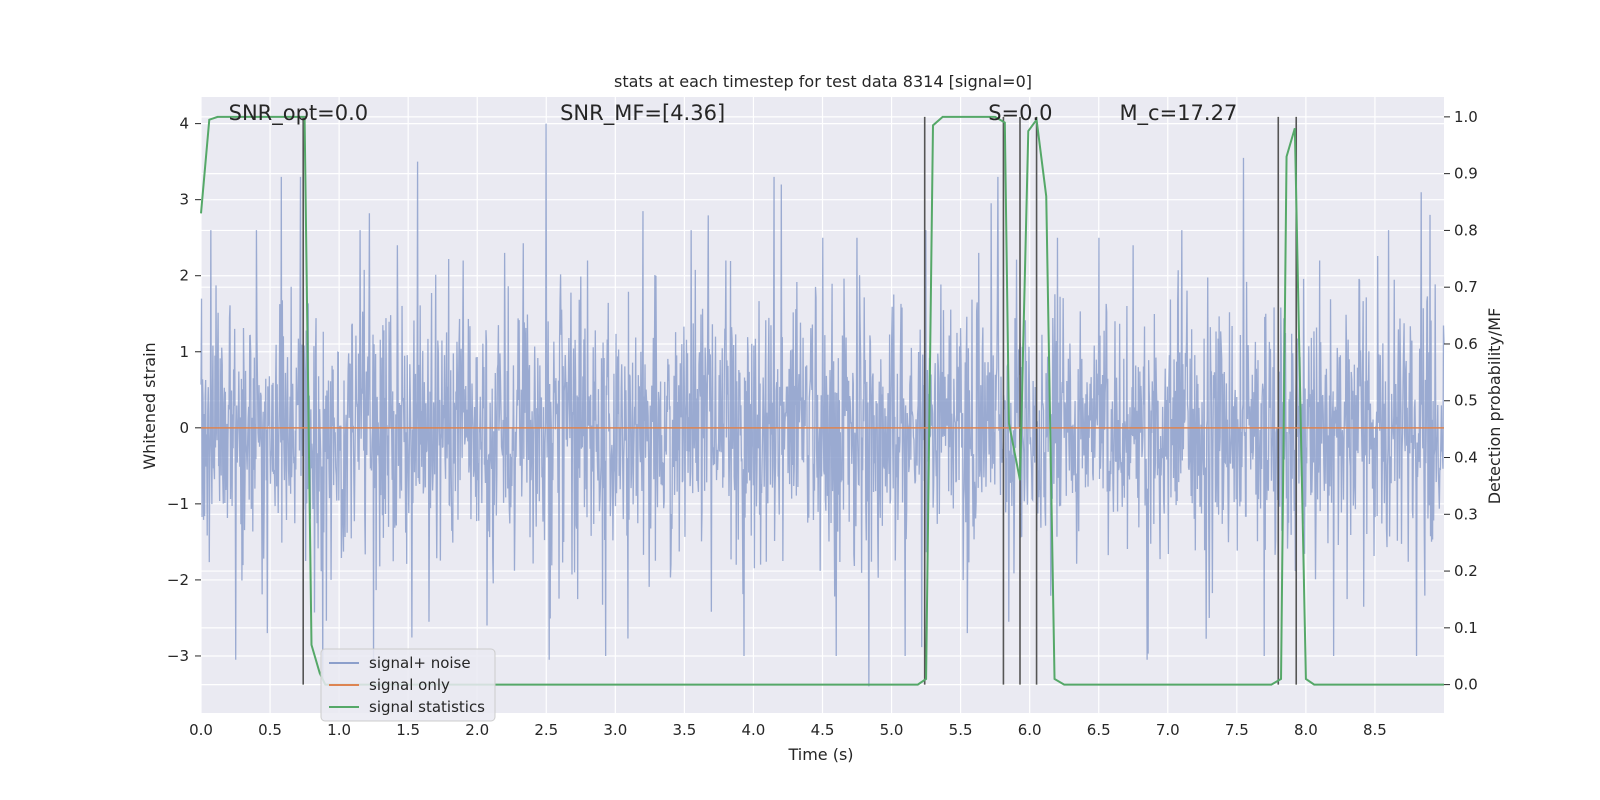 Image resolution: width=1600 pixels, height=800 pixels. I want to click on y-right-tick-label: 0.6, so click(1466, 344).